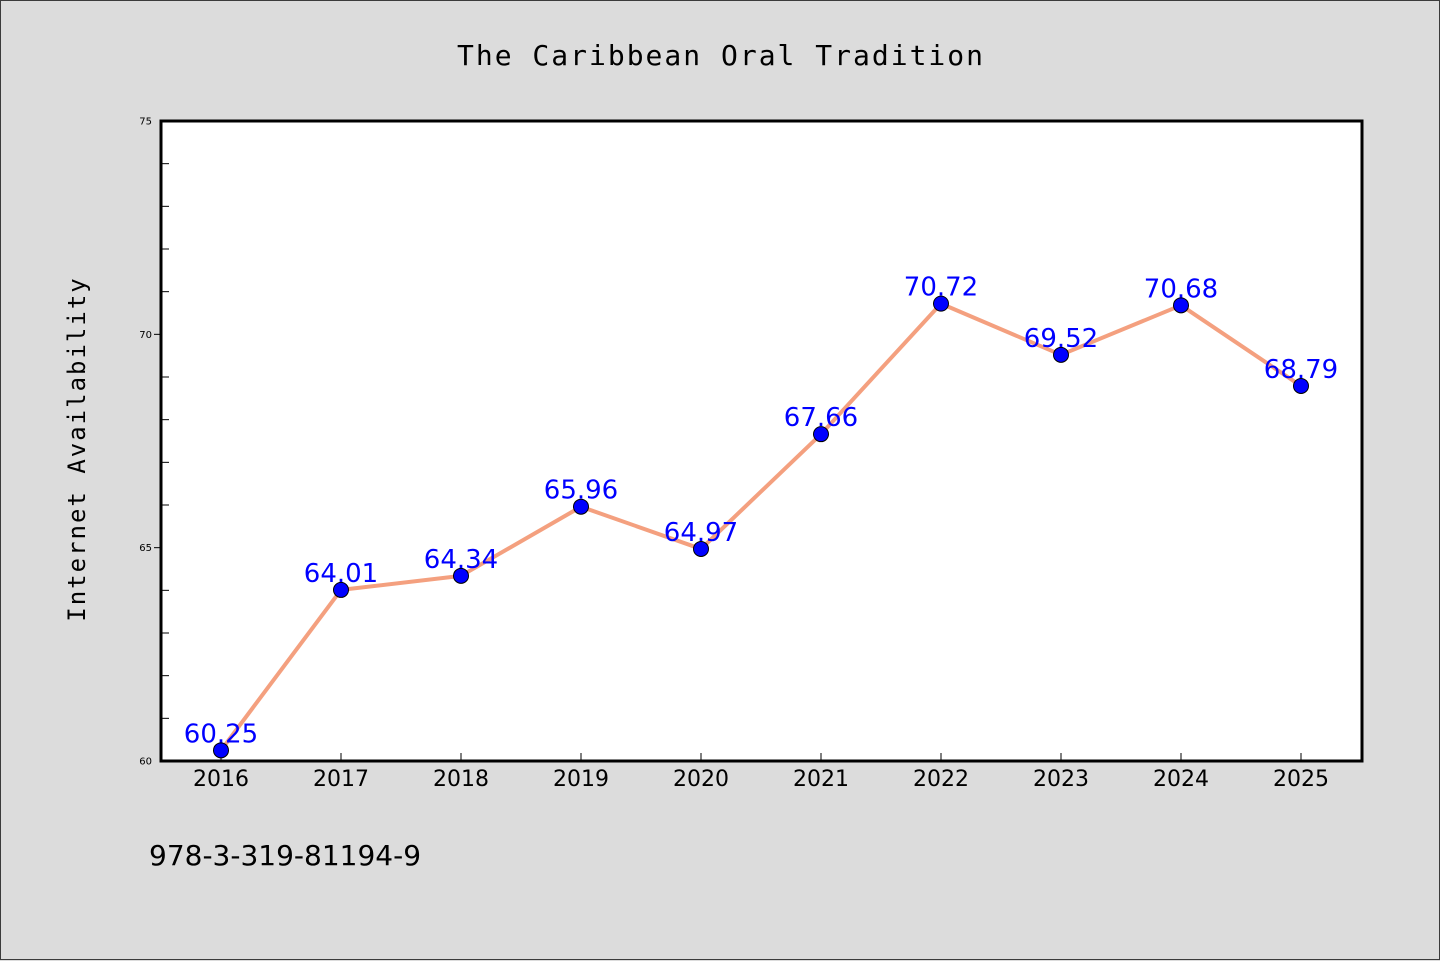  Describe the element at coordinates (145, 762) in the screenshot. I see `y-tick-label: 60` at that location.